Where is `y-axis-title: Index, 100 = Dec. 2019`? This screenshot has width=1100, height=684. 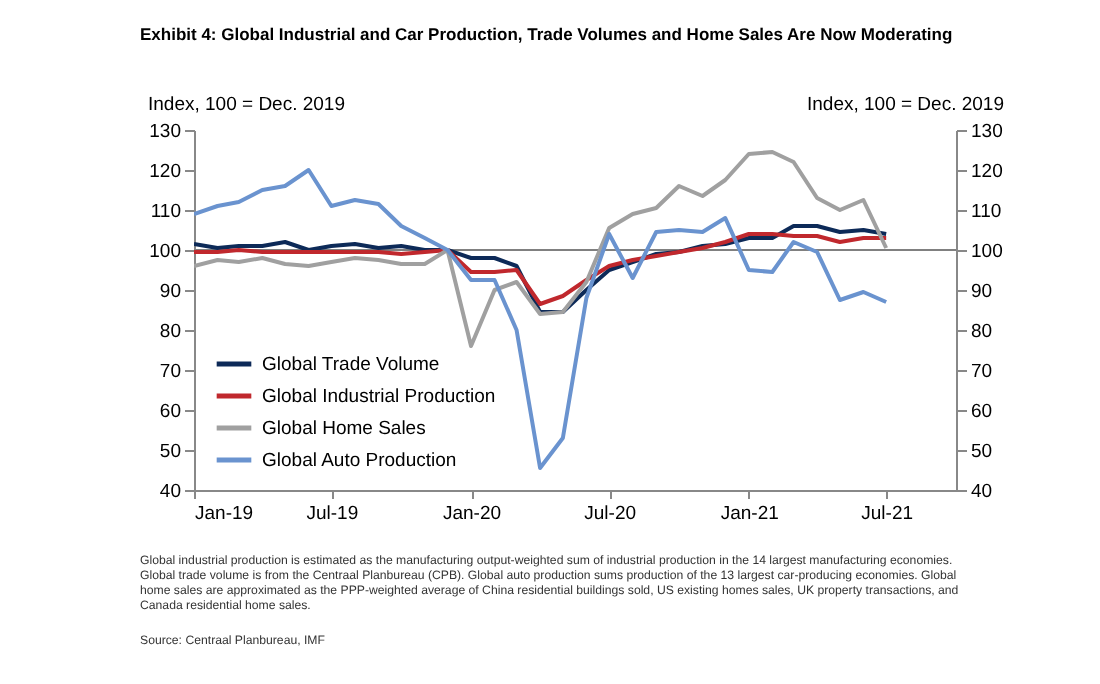 y-axis-title: Index, 100 = Dec. 2019 is located at coordinates (247, 105).